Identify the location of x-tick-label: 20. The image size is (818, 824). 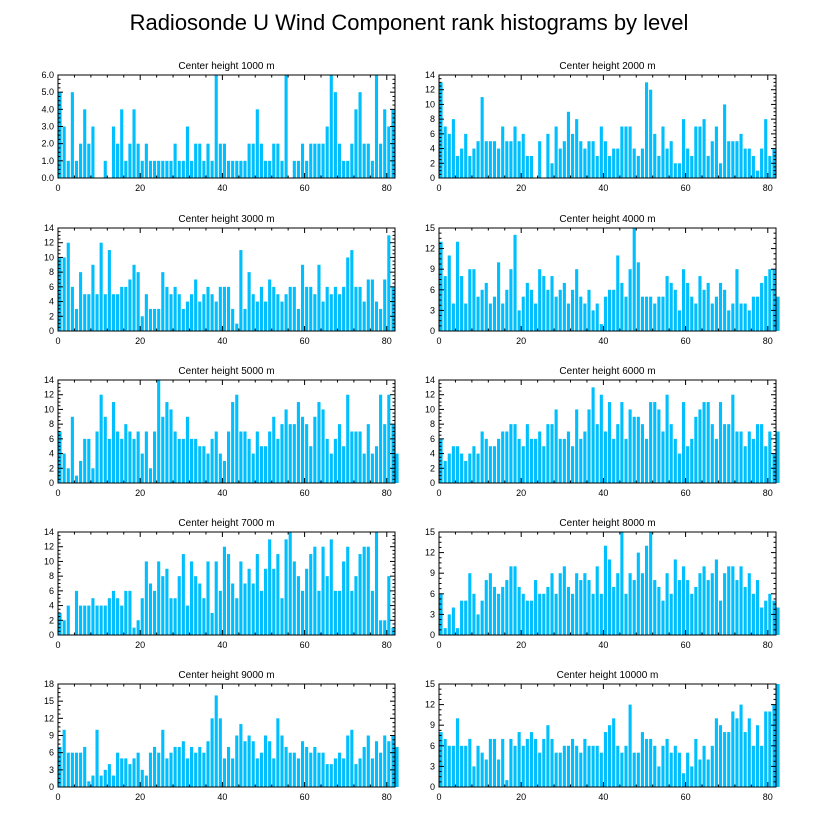
(140, 341).